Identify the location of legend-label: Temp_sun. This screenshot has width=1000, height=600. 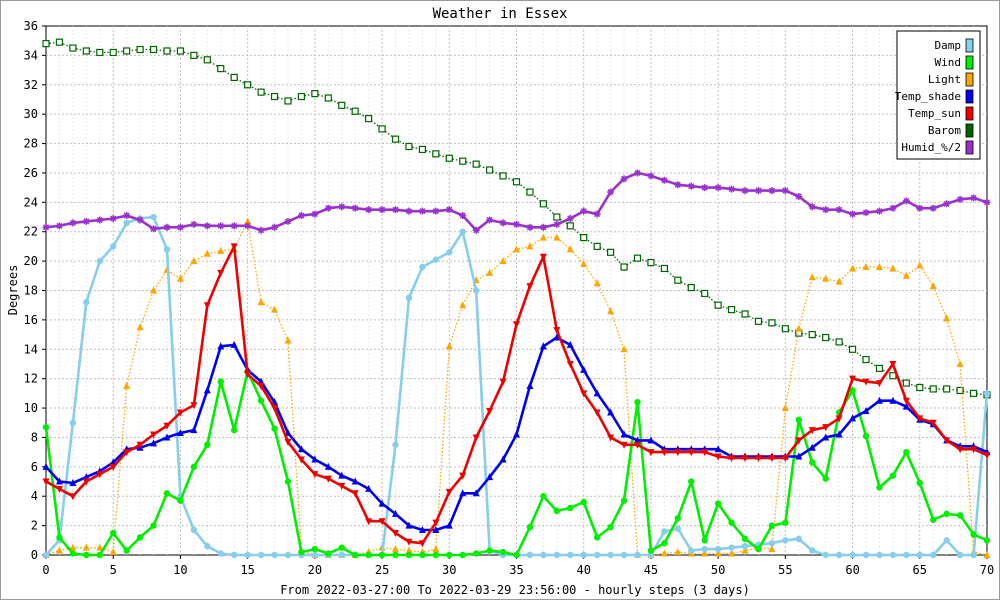
(934, 113).